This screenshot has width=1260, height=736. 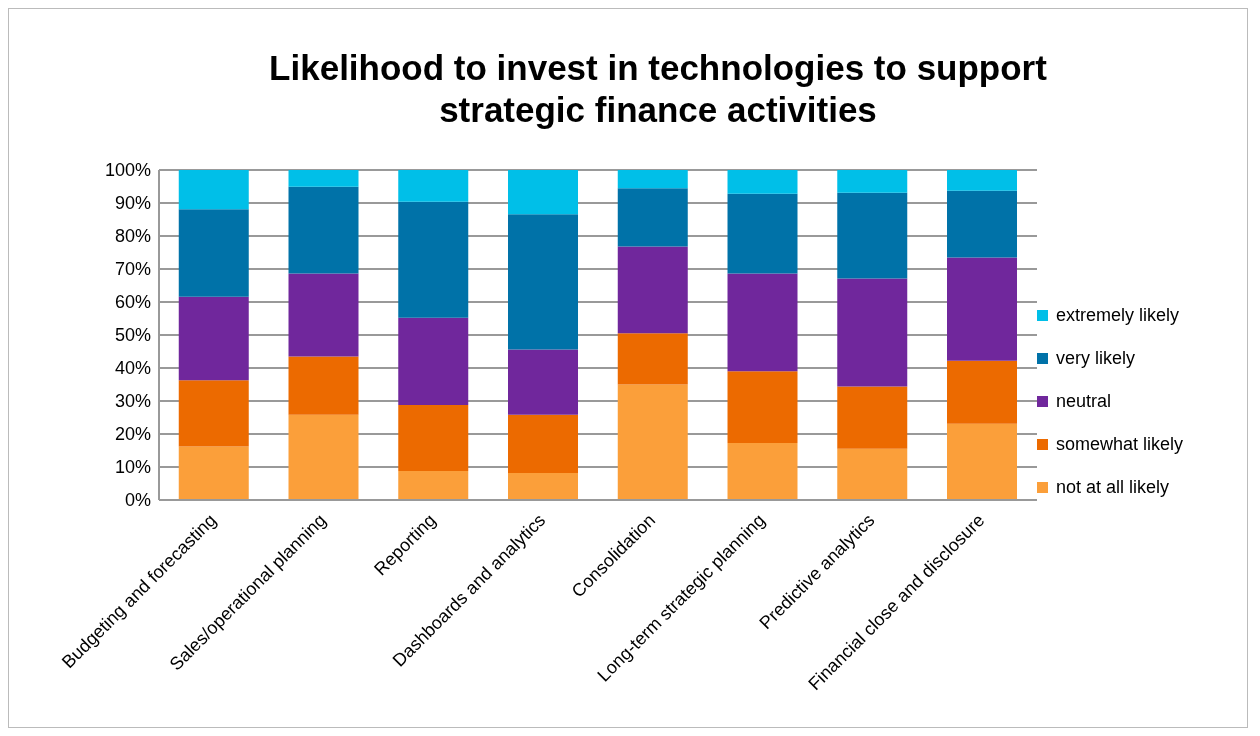 I want to click on y-tick-label: 0%, so click(x=137, y=500).